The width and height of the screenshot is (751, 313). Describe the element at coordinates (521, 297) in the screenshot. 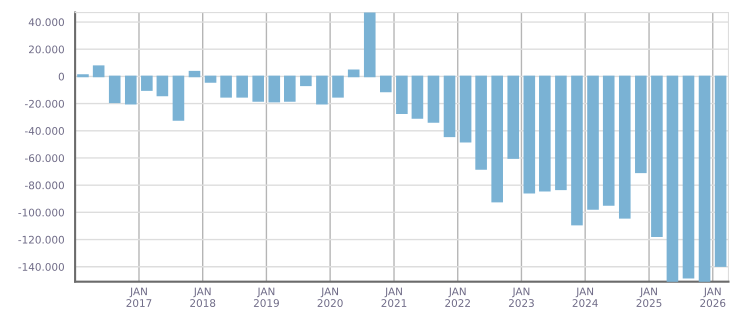

I see `x-tick-label: JAN 2023` at that location.